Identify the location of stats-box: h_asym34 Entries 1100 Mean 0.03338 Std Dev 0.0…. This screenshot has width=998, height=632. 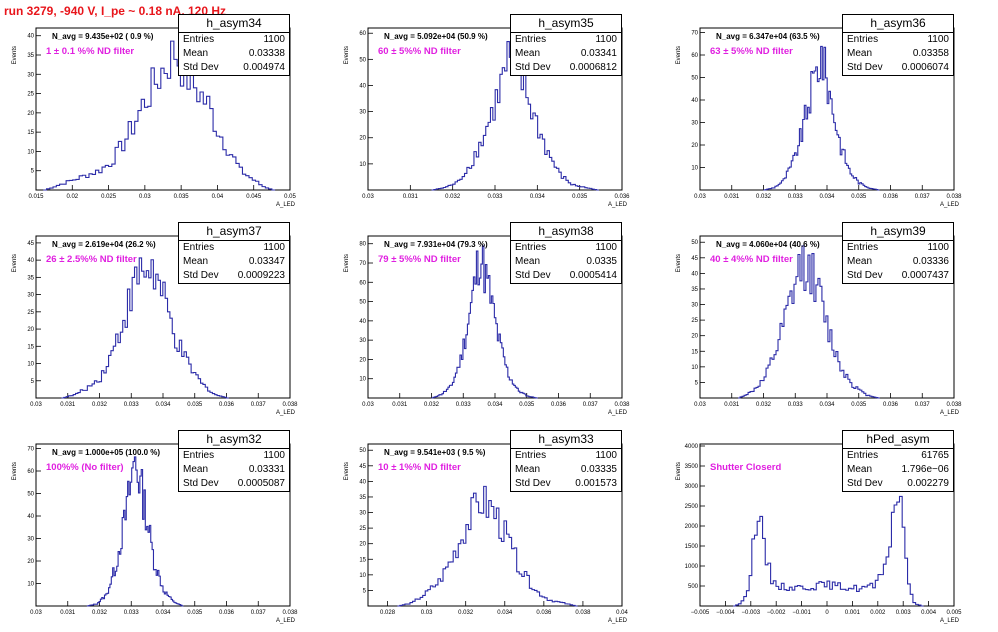
(234, 45).